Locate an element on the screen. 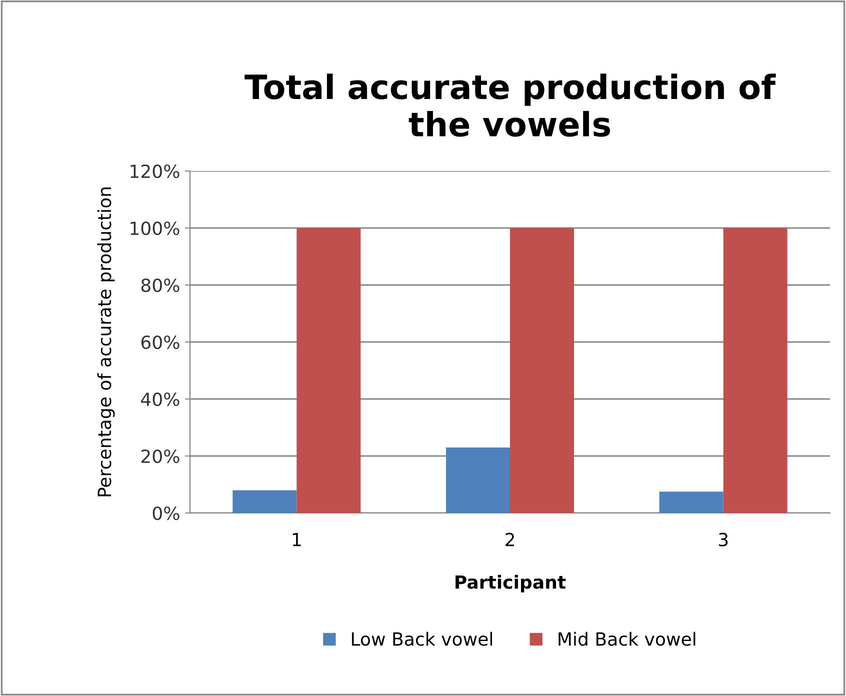 This screenshot has height=696, width=846. y-tick-label: 20% is located at coordinates (160, 456).